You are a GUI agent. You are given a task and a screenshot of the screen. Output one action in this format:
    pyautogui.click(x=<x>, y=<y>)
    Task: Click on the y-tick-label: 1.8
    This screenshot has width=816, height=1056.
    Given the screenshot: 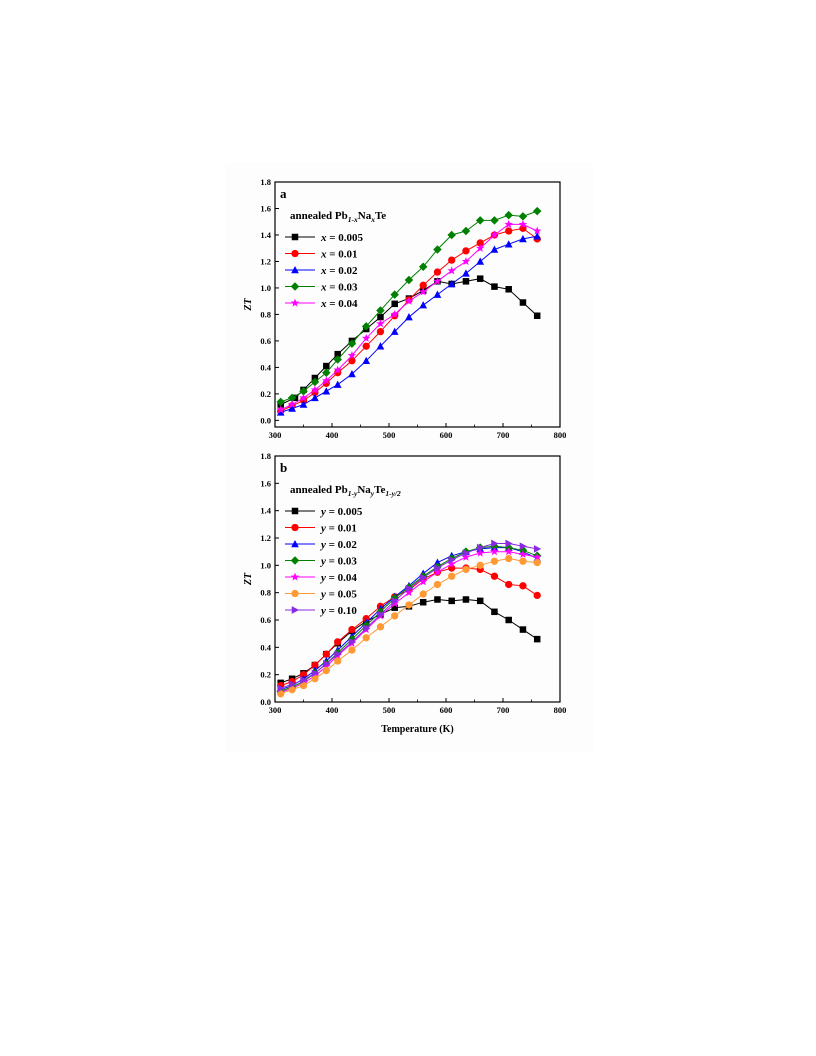 What is the action you would take?
    pyautogui.click(x=265, y=456)
    